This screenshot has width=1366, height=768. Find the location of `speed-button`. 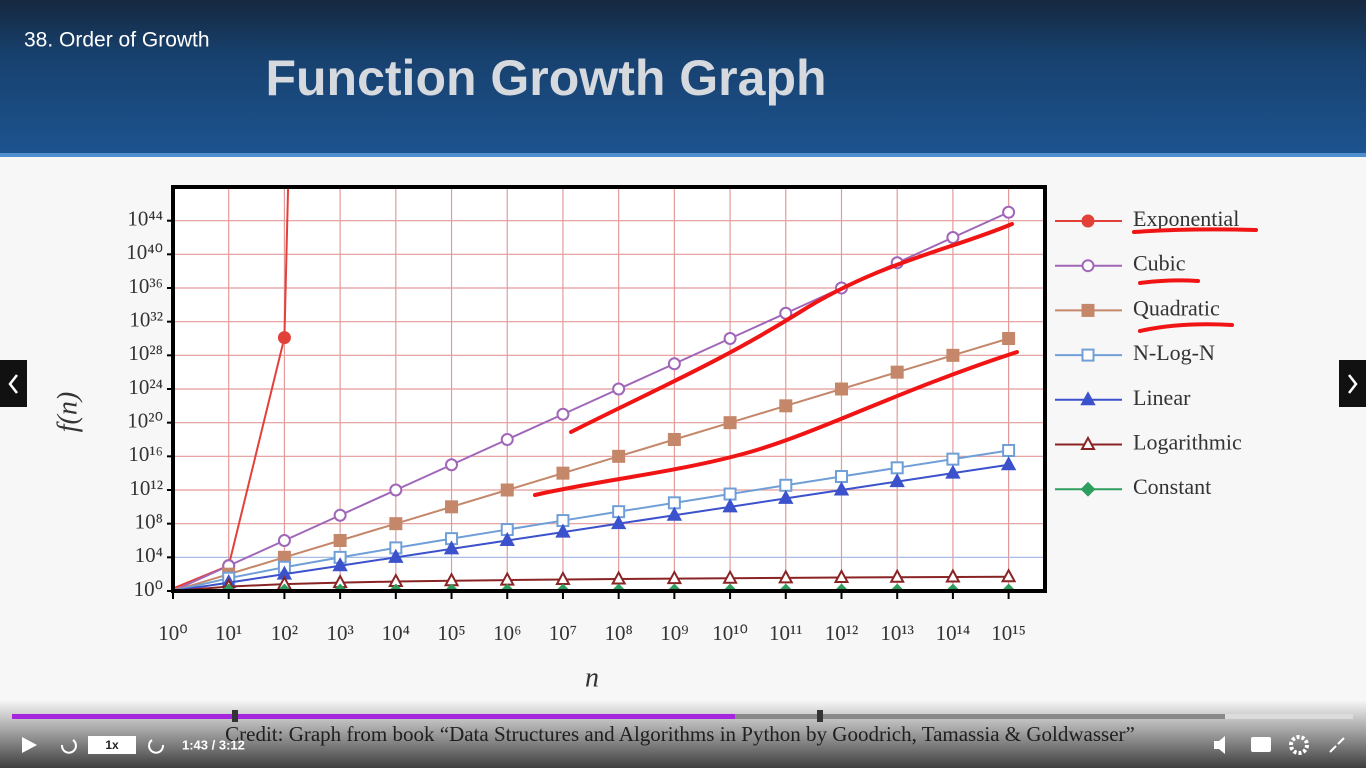

speed-button is located at coordinates (112, 745).